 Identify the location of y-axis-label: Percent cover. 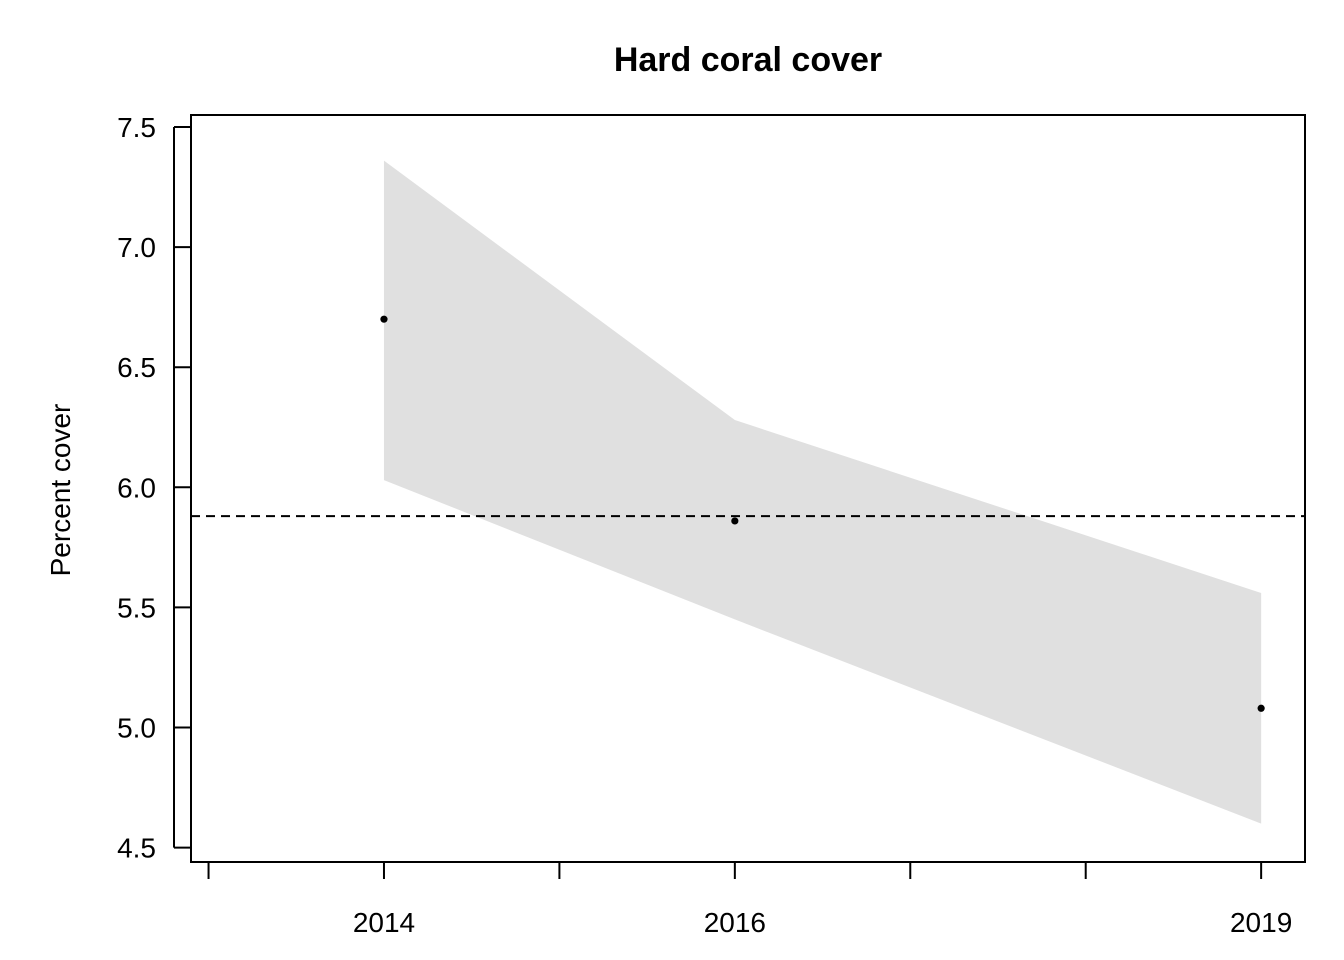
(60, 490).